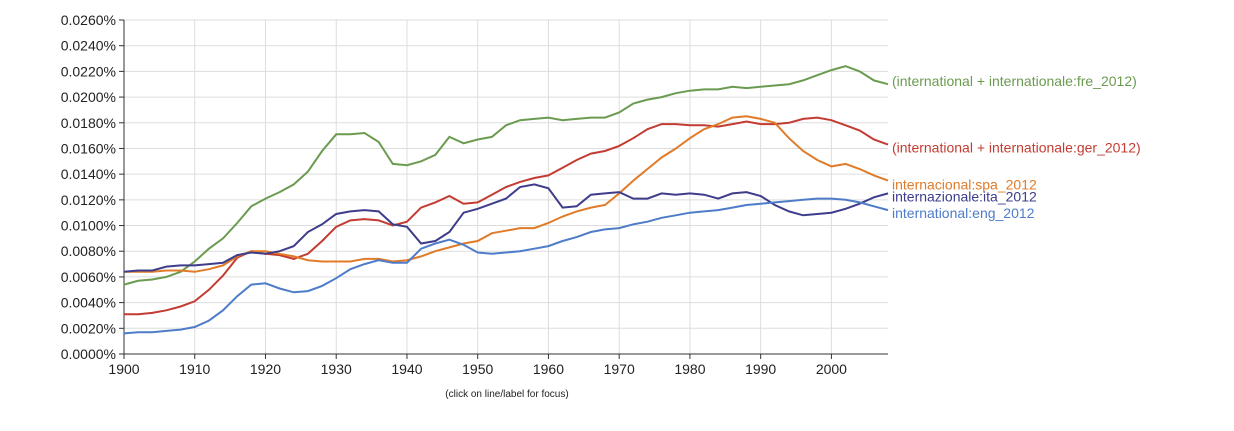  Describe the element at coordinates (619, 369) in the screenshot. I see `x-tick-label: 1970` at that location.